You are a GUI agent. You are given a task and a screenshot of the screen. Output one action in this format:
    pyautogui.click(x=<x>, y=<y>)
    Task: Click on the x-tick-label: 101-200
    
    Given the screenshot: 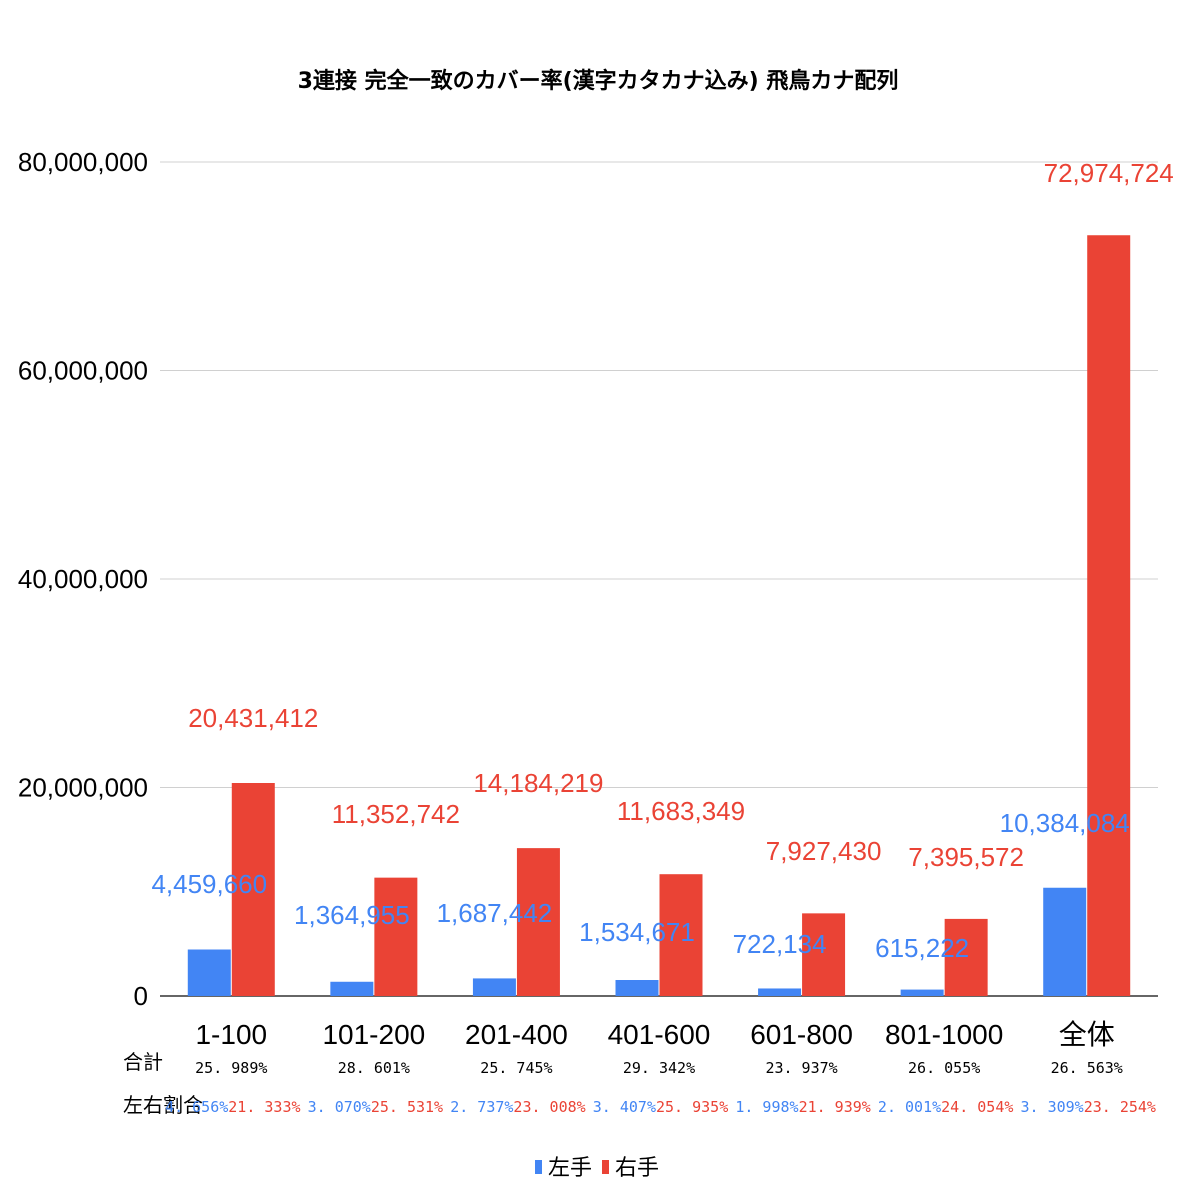 What is the action you would take?
    pyautogui.click(x=373, y=1034)
    